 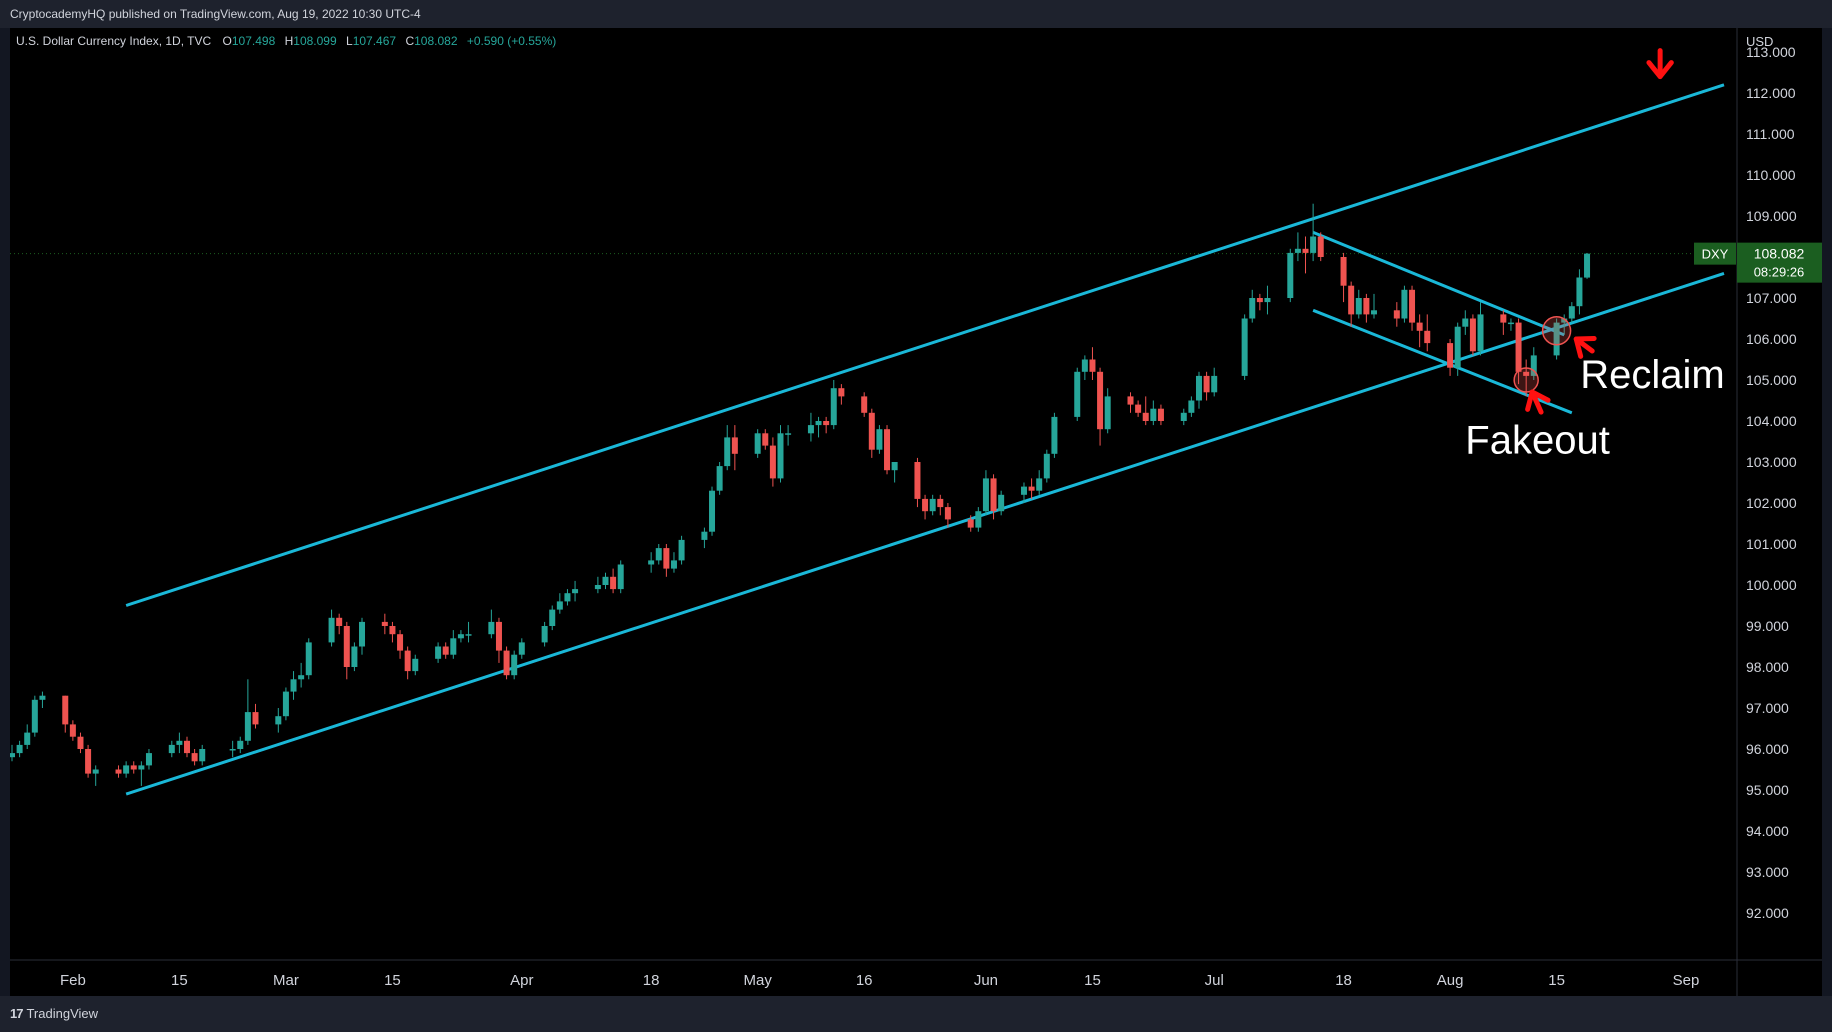 What do you see at coordinates (1767, 790) in the screenshot?
I see `price-tick-label: 95.000` at bounding box center [1767, 790].